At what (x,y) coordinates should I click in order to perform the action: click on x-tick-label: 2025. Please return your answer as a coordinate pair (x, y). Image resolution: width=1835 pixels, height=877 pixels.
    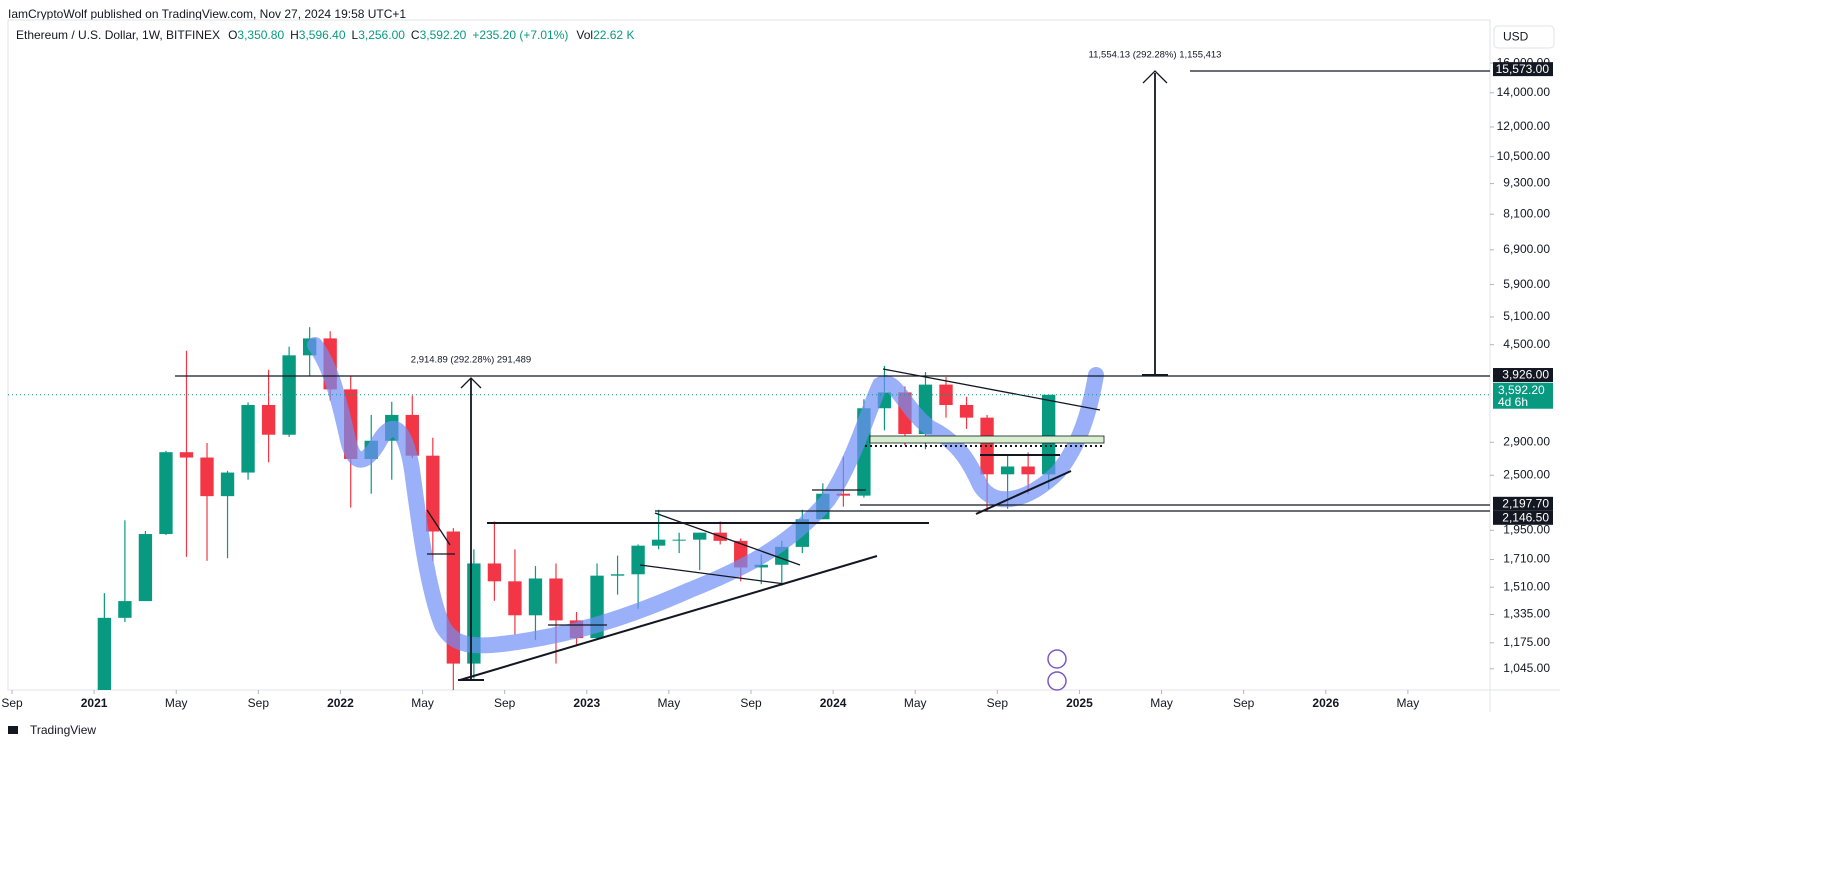
    Looking at the image, I should click on (1079, 703).